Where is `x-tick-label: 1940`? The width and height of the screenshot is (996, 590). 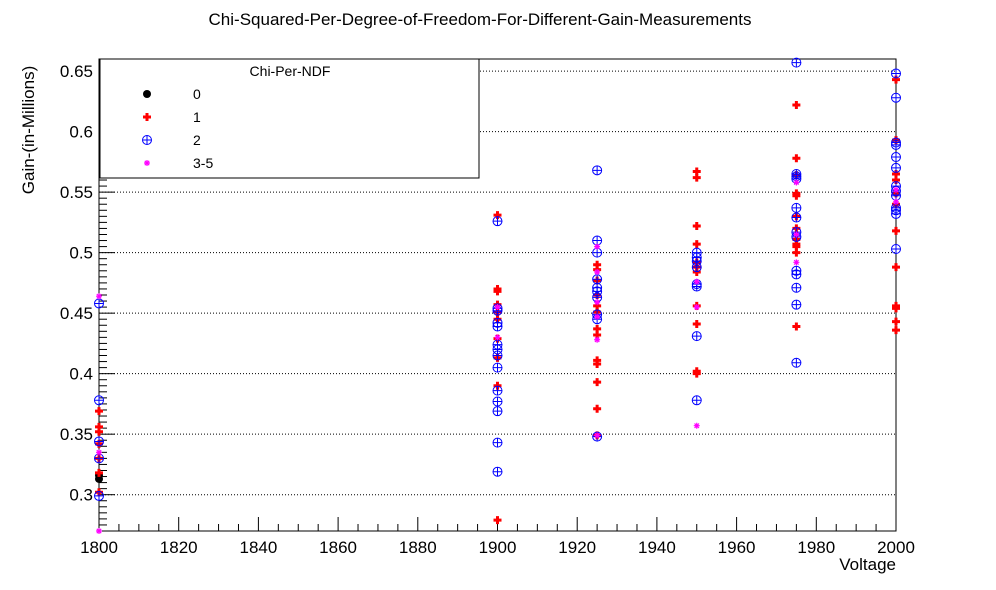
x-tick-label: 1940 is located at coordinates (657, 547).